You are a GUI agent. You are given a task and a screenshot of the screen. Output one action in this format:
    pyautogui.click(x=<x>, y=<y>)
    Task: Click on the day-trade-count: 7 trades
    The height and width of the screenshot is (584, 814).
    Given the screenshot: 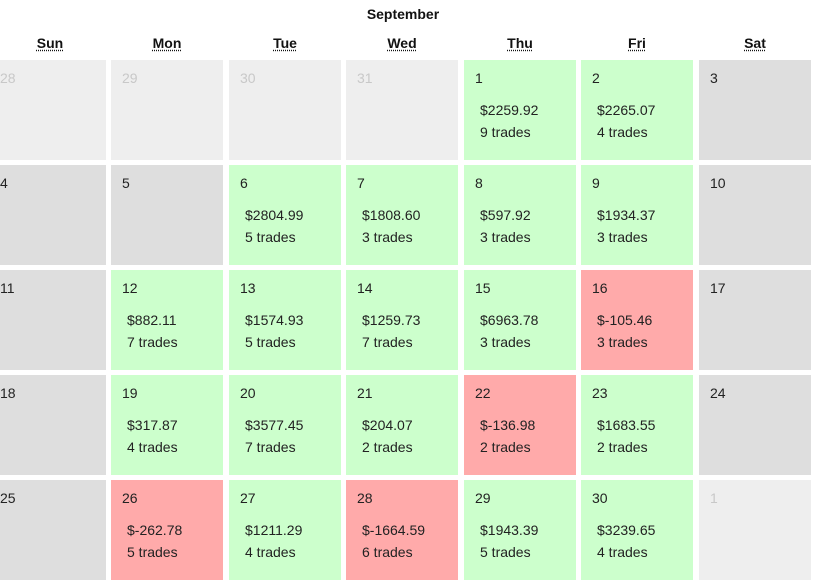 What is the action you would take?
    pyautogui.click(x=152, y=342)
    